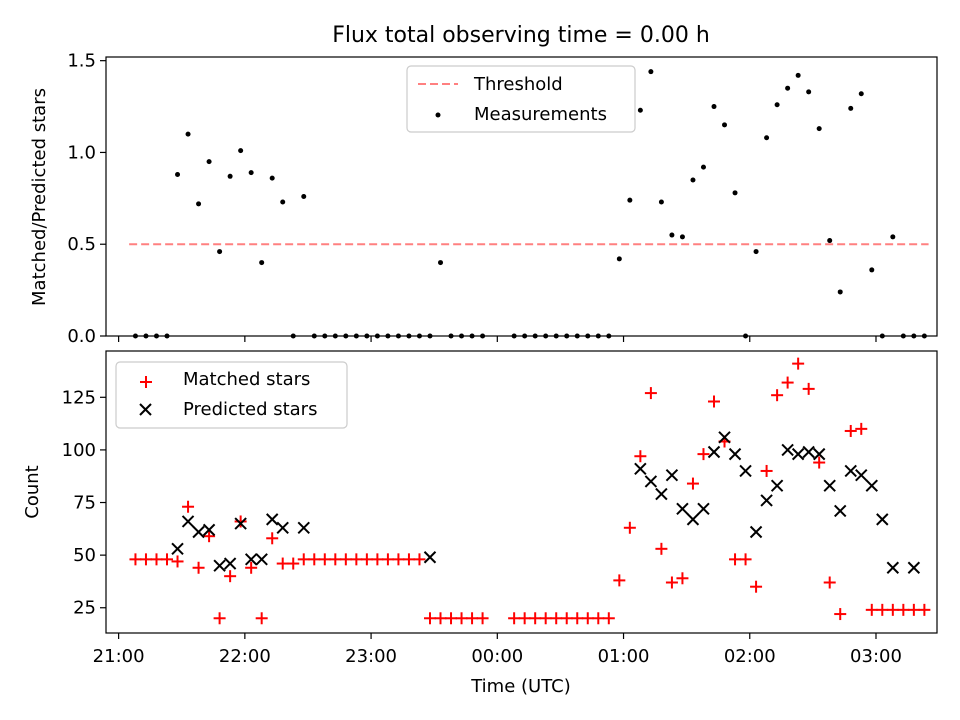 The height and width of the screenshot is (720, 960). What do you see at coordinates (371, 656) in the screenshot?
I see `x-tick-label: 23:00` at bounding box center [371, 656].